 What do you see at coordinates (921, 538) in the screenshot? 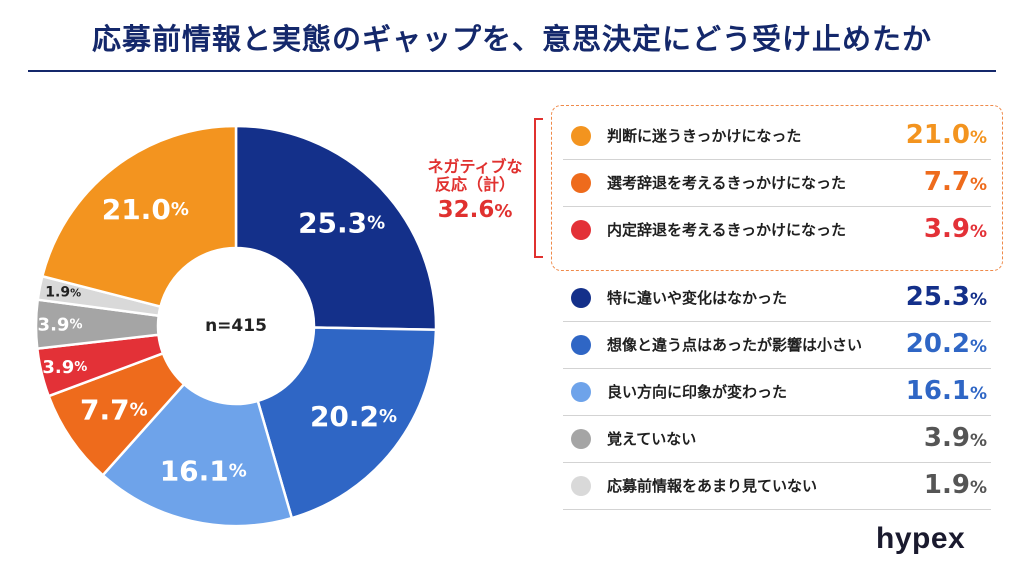
I see `brand-logo: hypex` at bounding box center [921, 538].